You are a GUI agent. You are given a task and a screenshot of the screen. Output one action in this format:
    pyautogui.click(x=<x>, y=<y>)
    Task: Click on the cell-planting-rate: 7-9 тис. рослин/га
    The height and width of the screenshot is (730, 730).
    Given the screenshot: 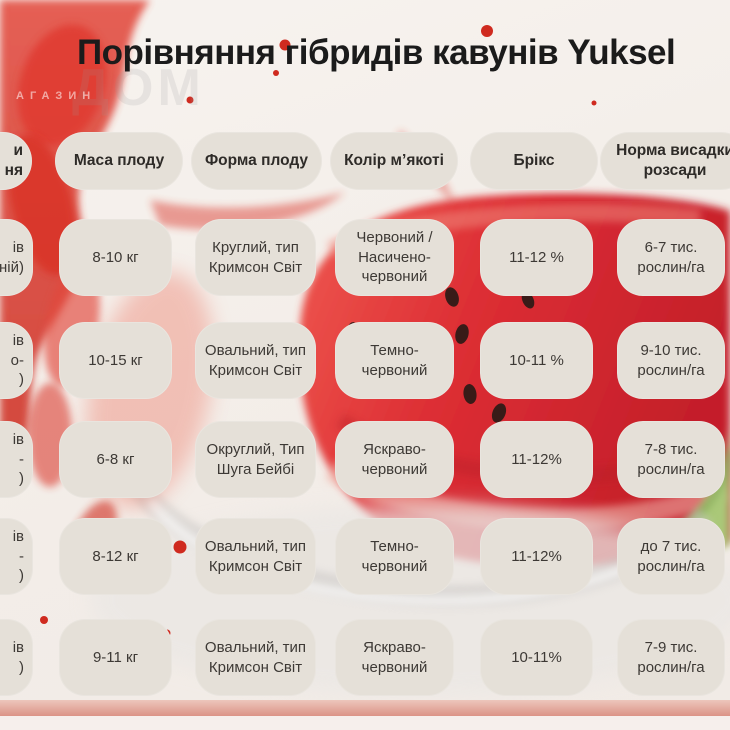 What is the action you would take?
    pyautogui.click(x=671, y=657)
    